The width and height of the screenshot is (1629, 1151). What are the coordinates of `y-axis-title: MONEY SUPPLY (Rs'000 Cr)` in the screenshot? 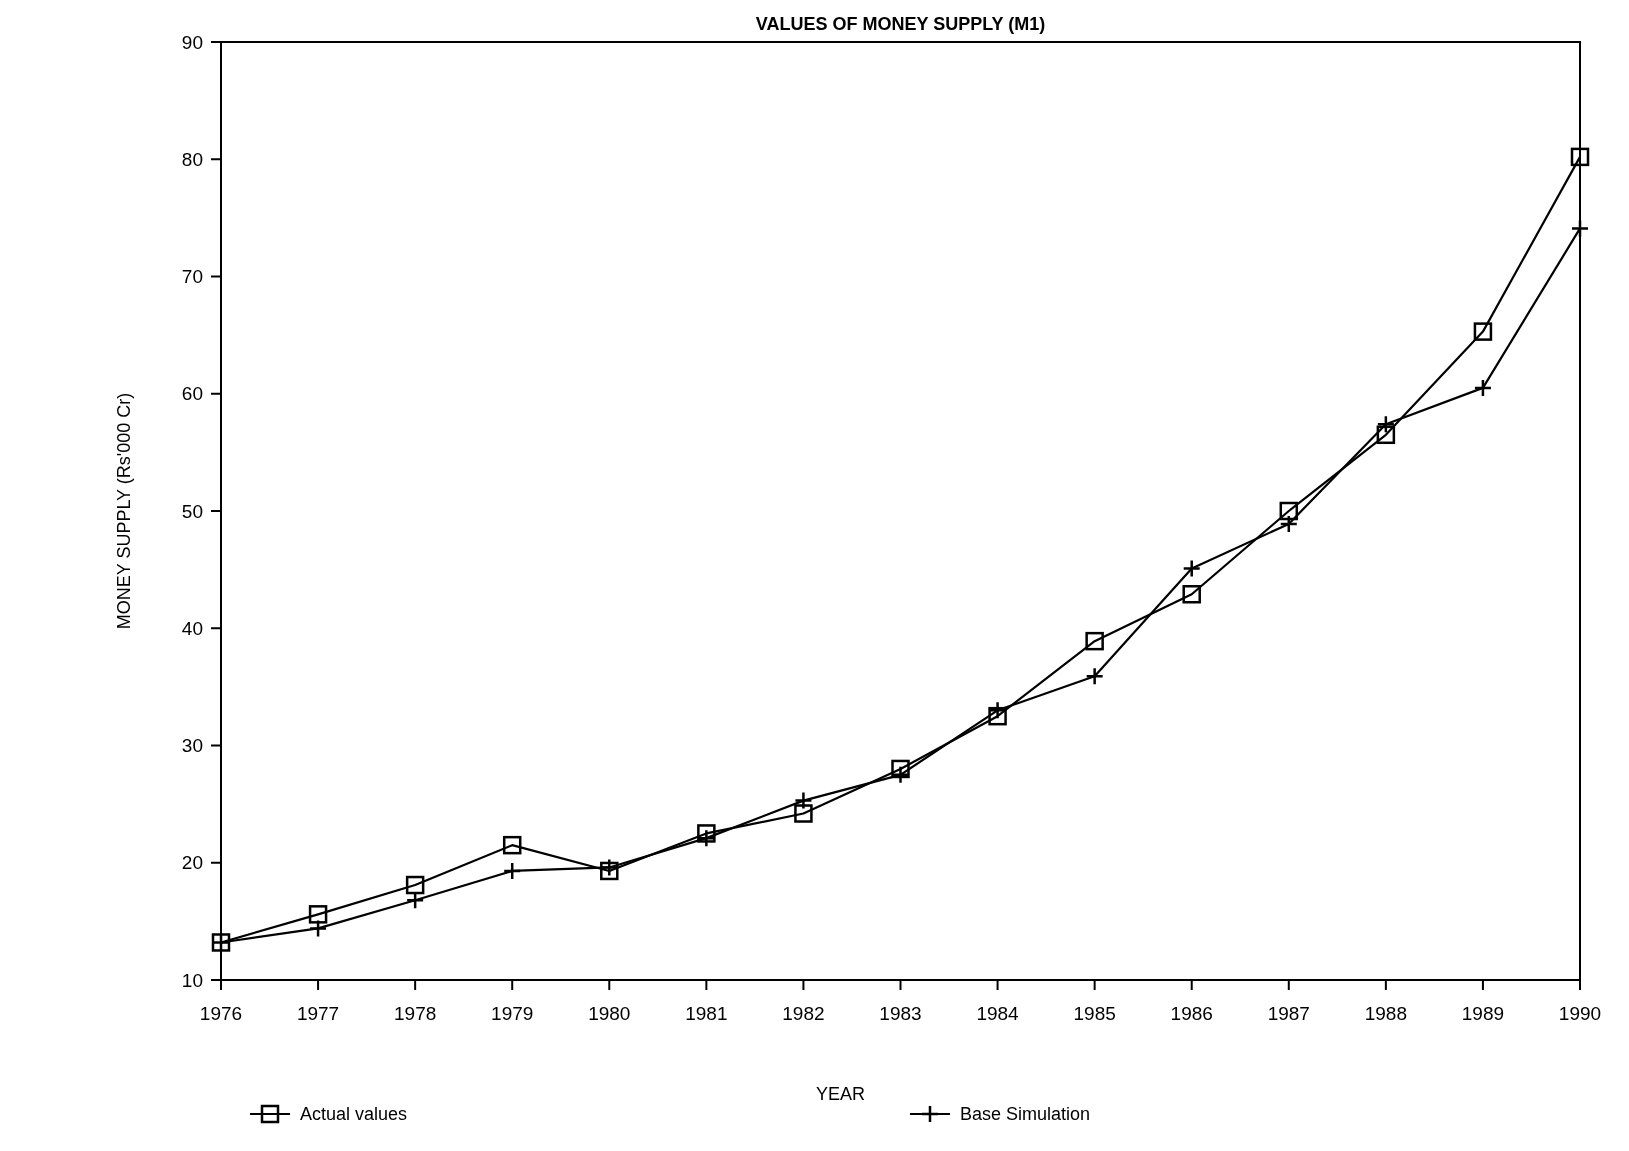 It's located at (124, 511).